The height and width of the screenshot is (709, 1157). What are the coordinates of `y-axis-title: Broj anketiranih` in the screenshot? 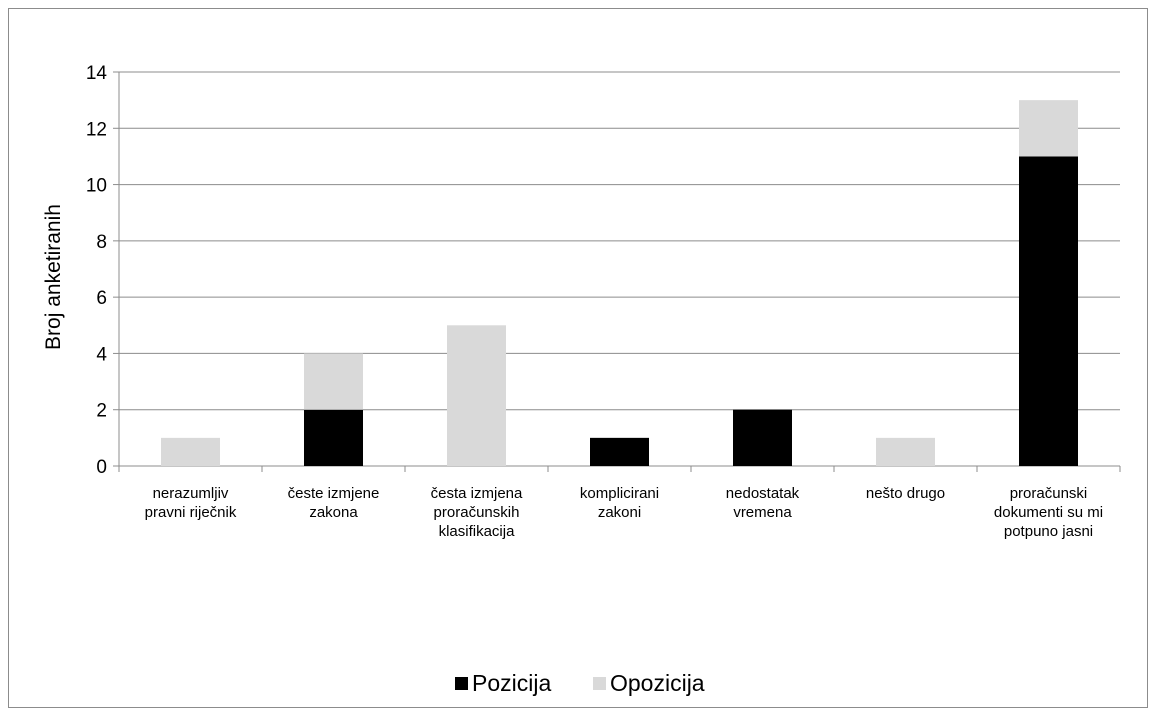 It's located at (53, 277).